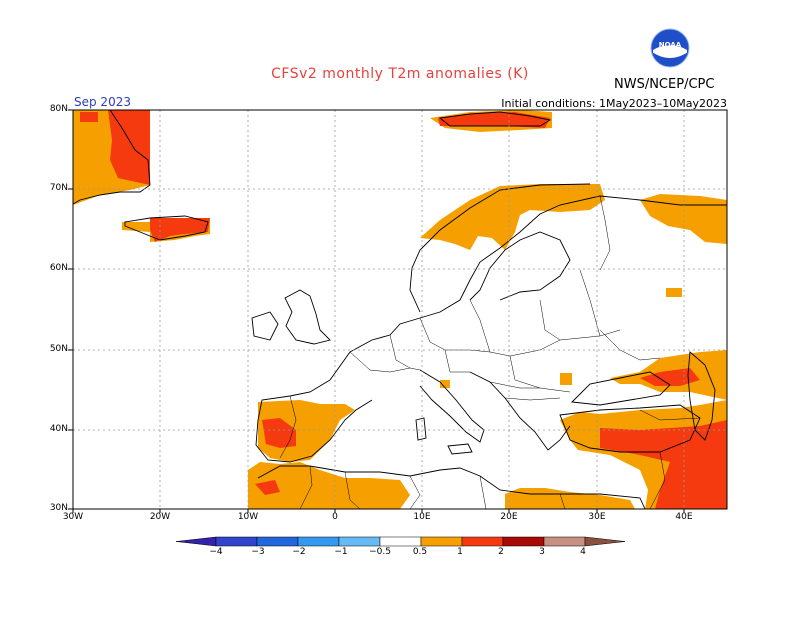 The width and height of the screenshot is (800, 618). Describe the element at coordinates (509, 517) in the screenshot. I see `lon-label-20e: 20E` at that location.